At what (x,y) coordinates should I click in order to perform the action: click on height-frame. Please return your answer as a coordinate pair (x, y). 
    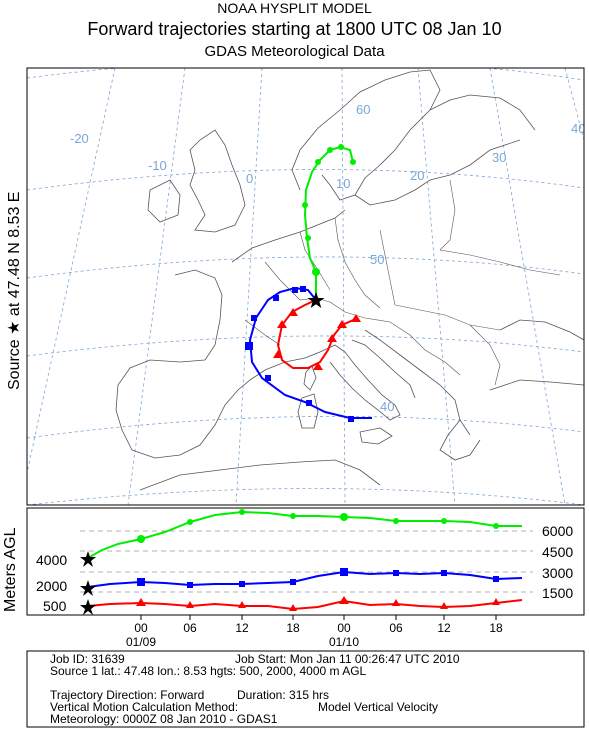
    Looking at the image, I should click on (305, 561).